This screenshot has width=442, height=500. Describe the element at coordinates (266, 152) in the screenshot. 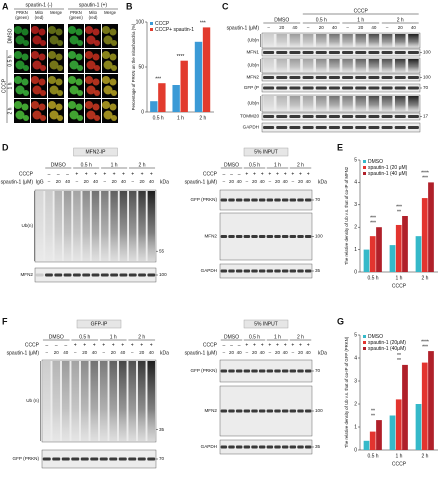

I see `title-box` at that location.